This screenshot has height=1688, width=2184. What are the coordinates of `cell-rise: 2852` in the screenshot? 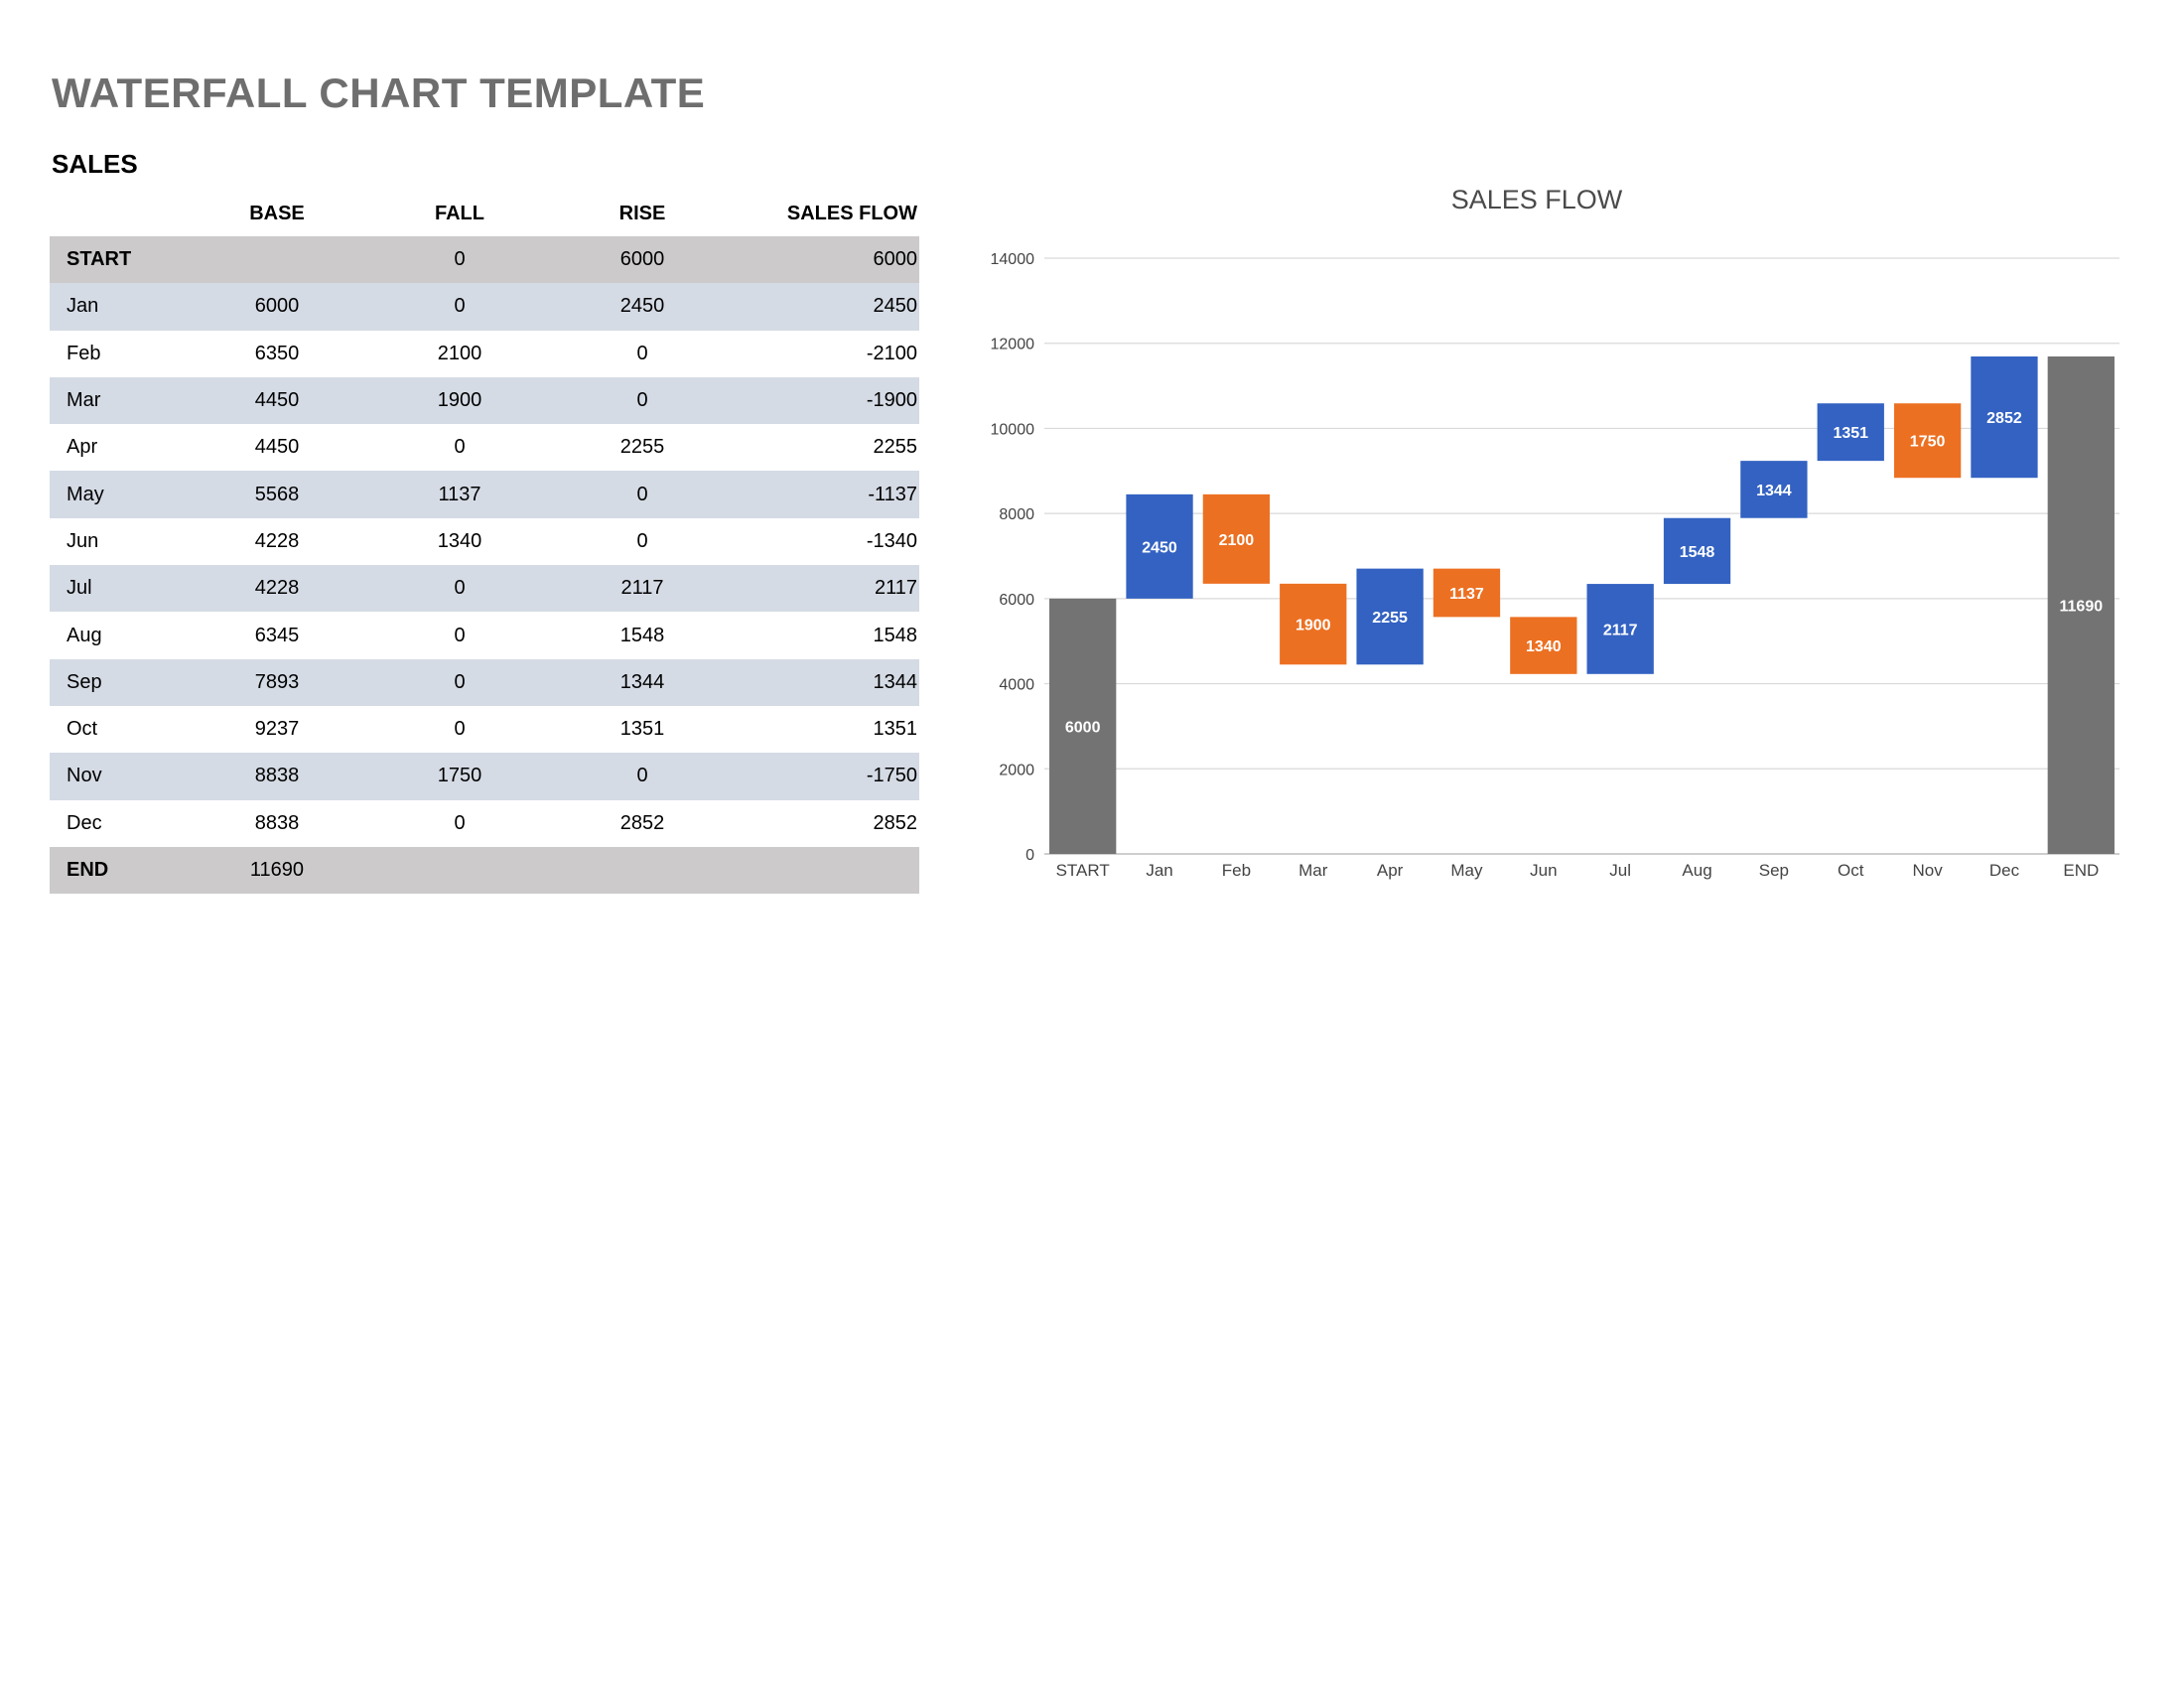 It's located at (642, 823).